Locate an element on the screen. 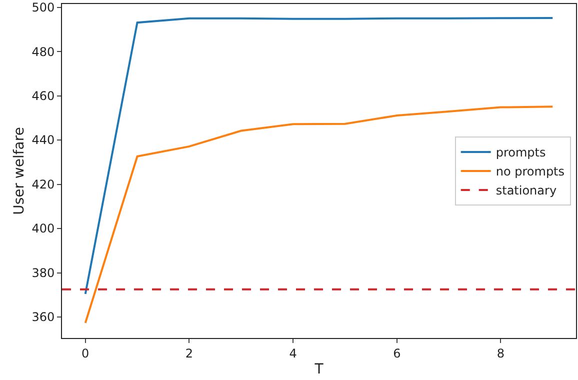 The height and width of the screenshot is (380, 578). x-tick-label: 2 is located at coordinates (189, 353).